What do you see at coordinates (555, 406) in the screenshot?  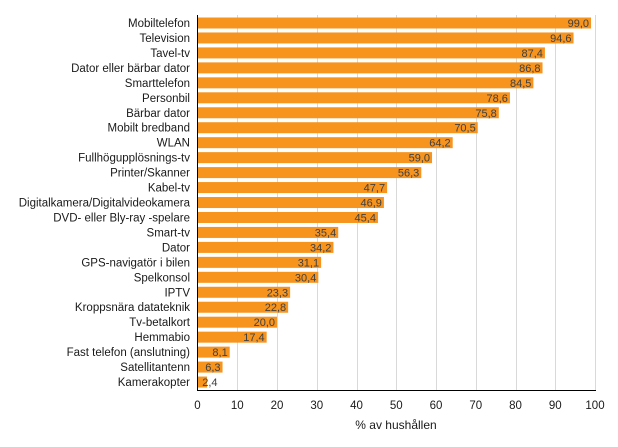 I see `x-tick-label: 90` at bounding box center [555, 406].